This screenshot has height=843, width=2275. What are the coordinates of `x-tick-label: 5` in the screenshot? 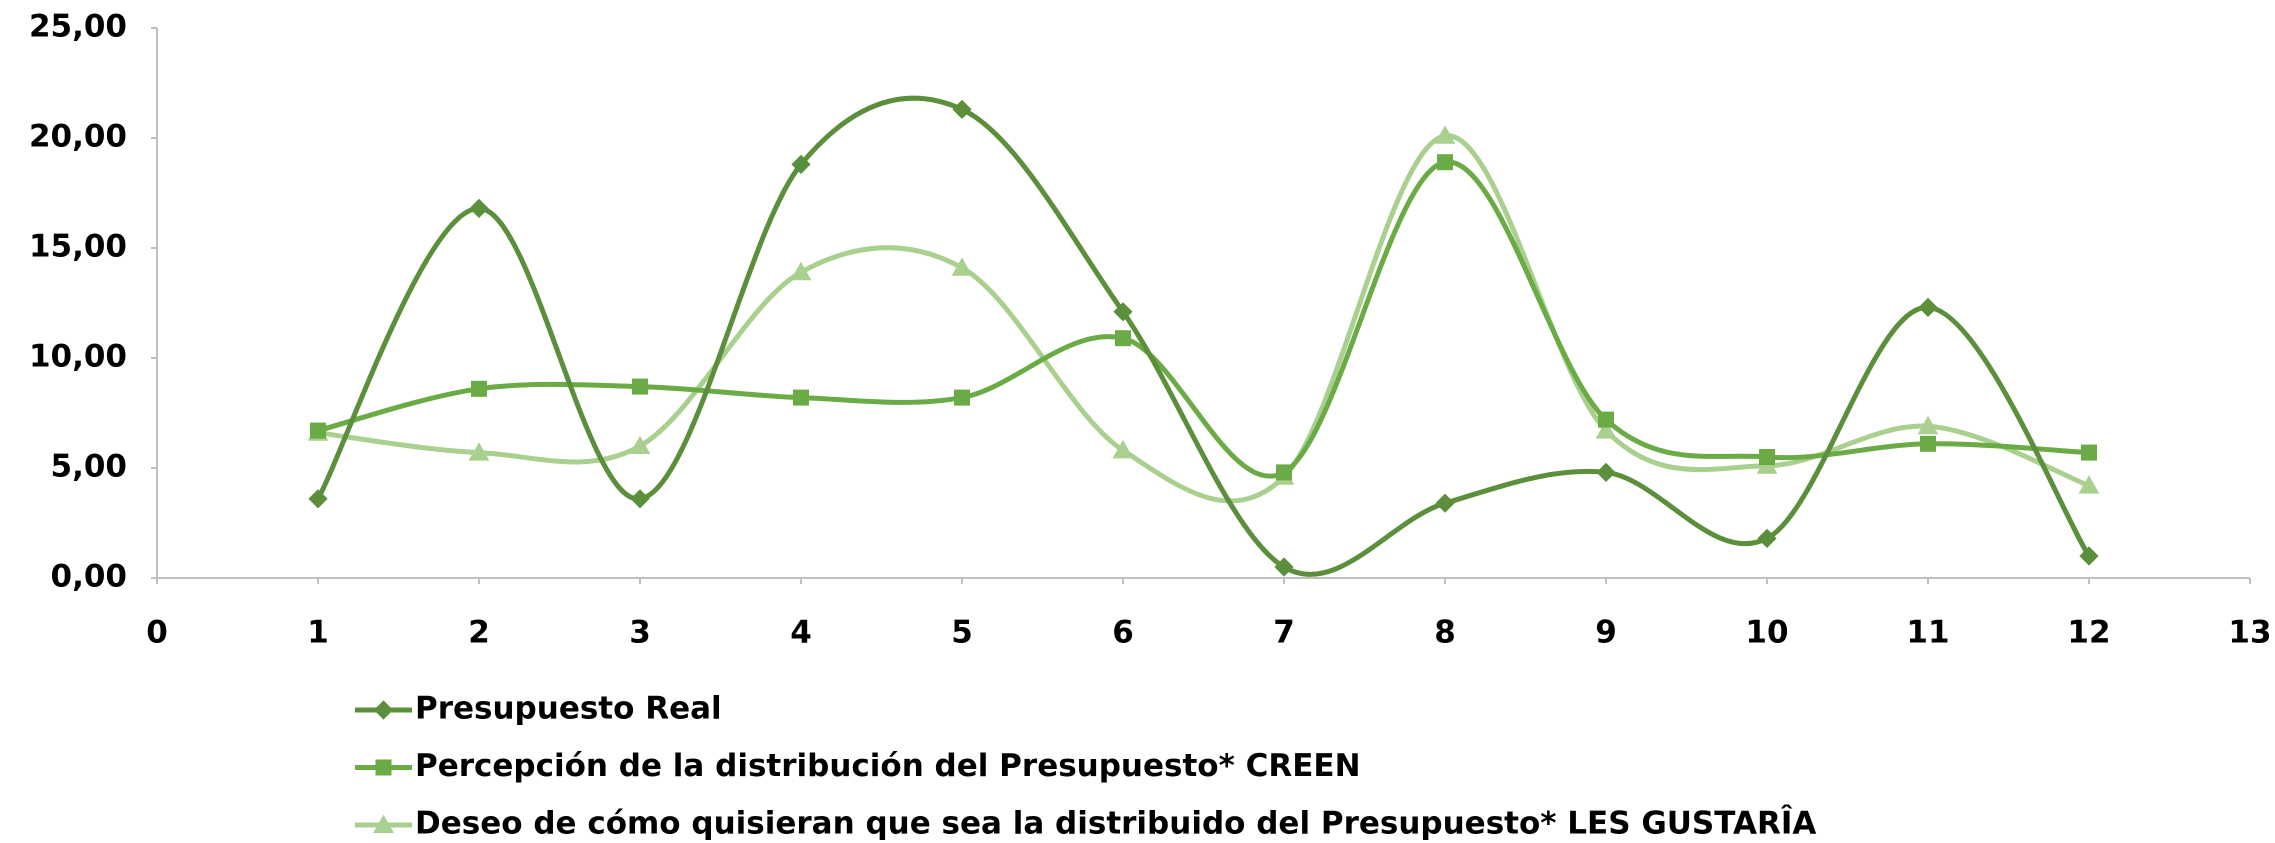 It's located at (962, 633).